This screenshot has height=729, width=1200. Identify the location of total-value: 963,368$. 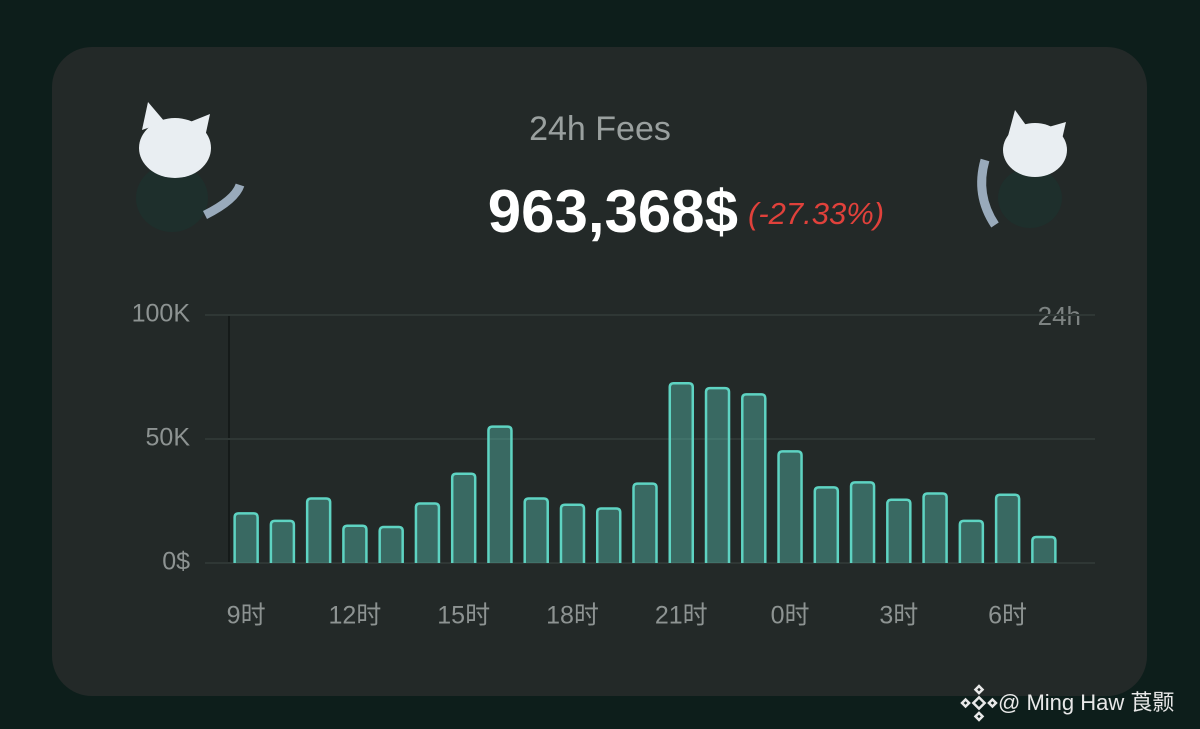
(613, 211).